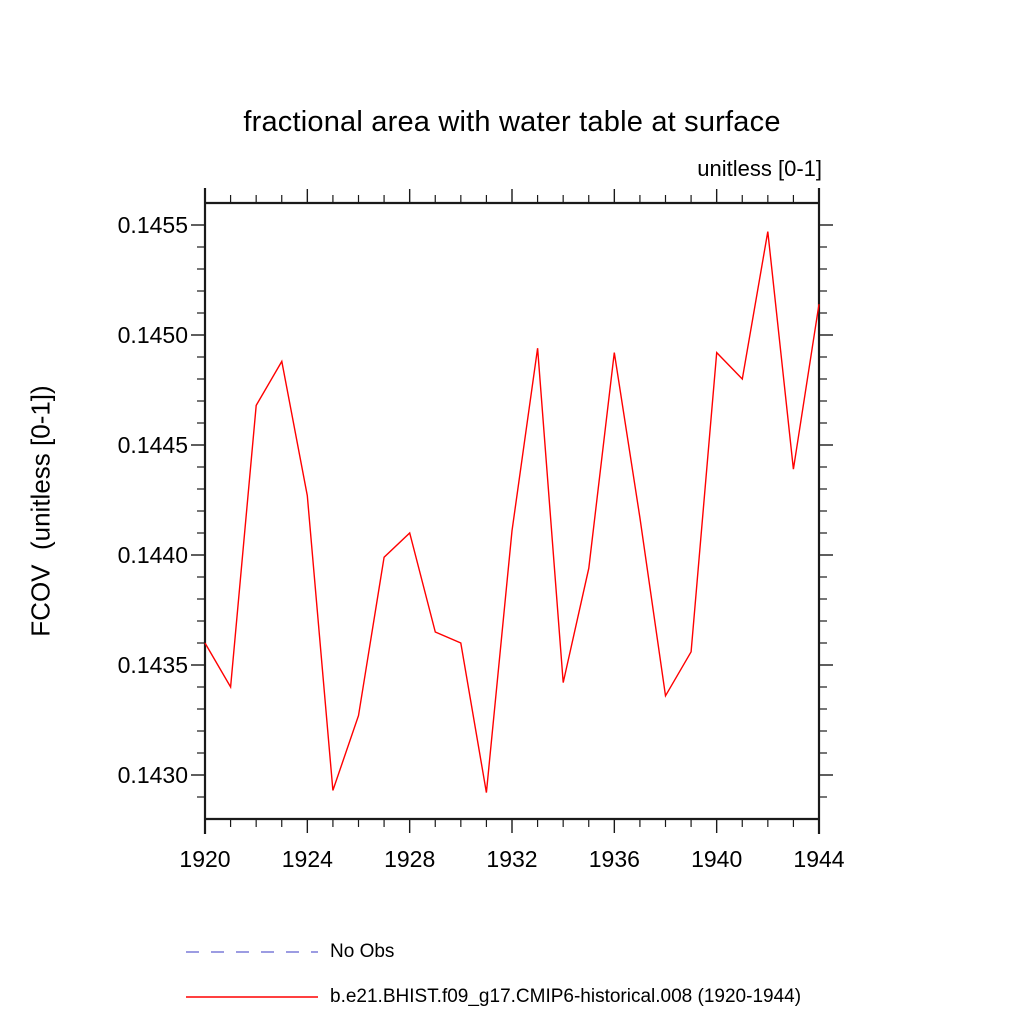  I want to click on y-tick-label: 0.1440, so click(153, 555).